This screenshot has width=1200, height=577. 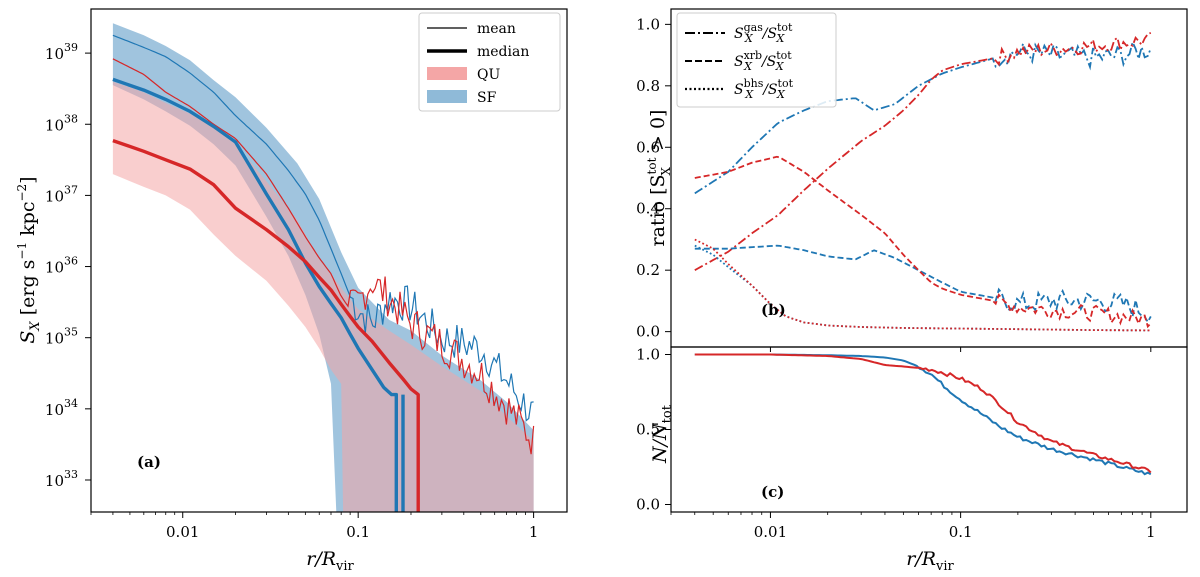 What do you see at coordinates (768, 62) in the screenshot?
I see `legend-xrb-slash: /S` at bounding box center [768, 62].